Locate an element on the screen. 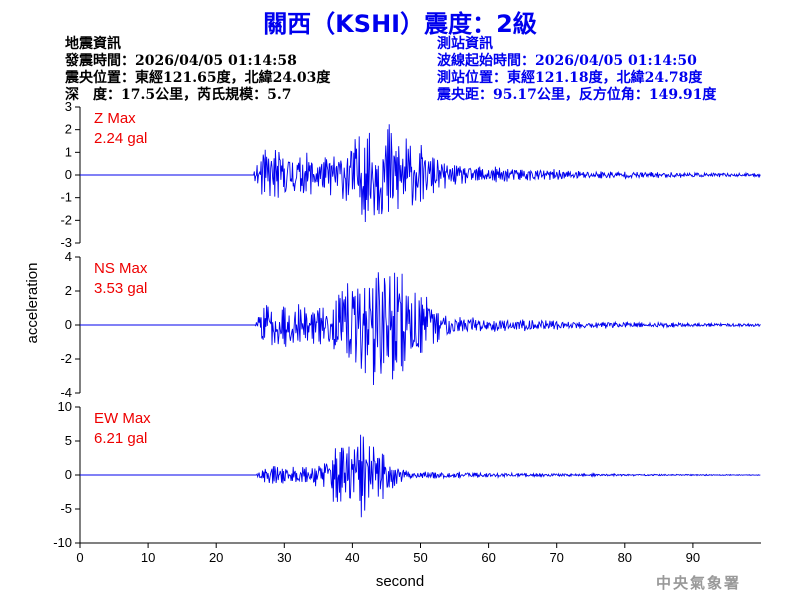 Image resolution: width=800 pixels, height=600 pixels. x-tick-label: 30 is located at coordinates (284, 557).